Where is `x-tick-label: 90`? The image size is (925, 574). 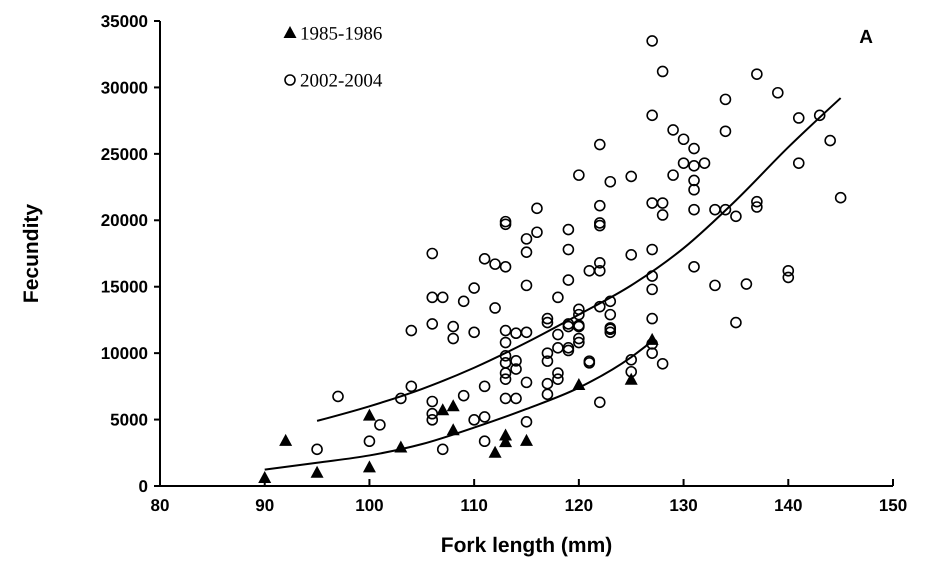
x-tick-label: 90 is located at coordinates (264, 505).